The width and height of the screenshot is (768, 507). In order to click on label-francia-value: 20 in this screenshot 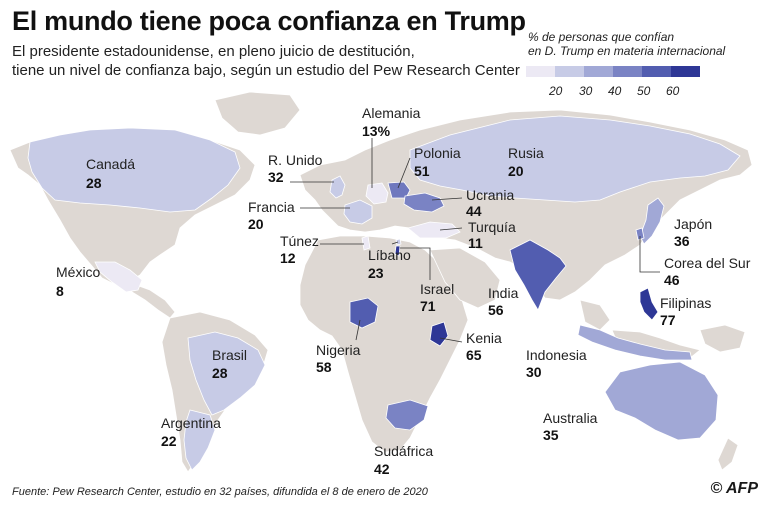, I will do `click(256, 224)`.